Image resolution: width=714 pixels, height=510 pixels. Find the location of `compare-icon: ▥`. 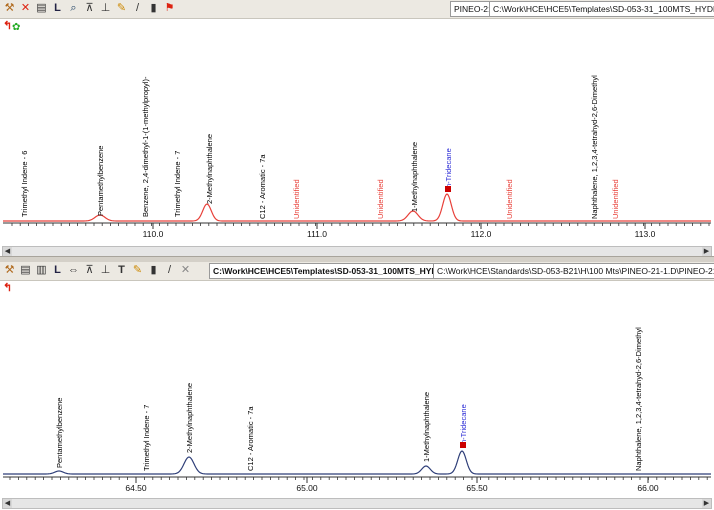

compare-icon: ▥ is located at coordinates (41, 270).